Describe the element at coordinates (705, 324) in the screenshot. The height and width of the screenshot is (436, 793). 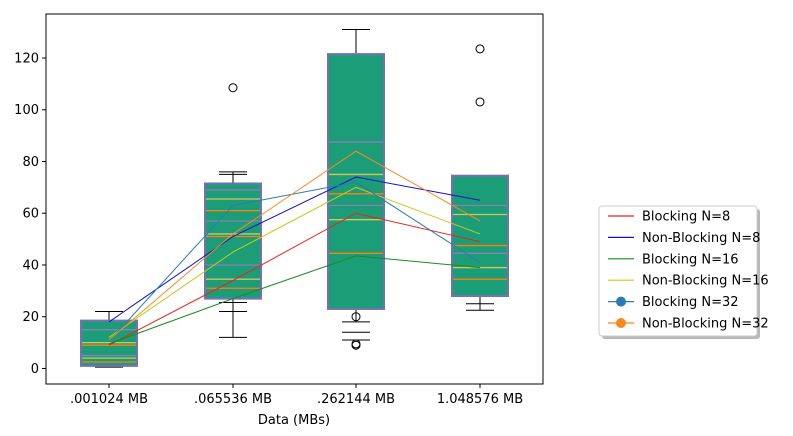
I see `legend-label: Non-Blocking N=32` at that location.